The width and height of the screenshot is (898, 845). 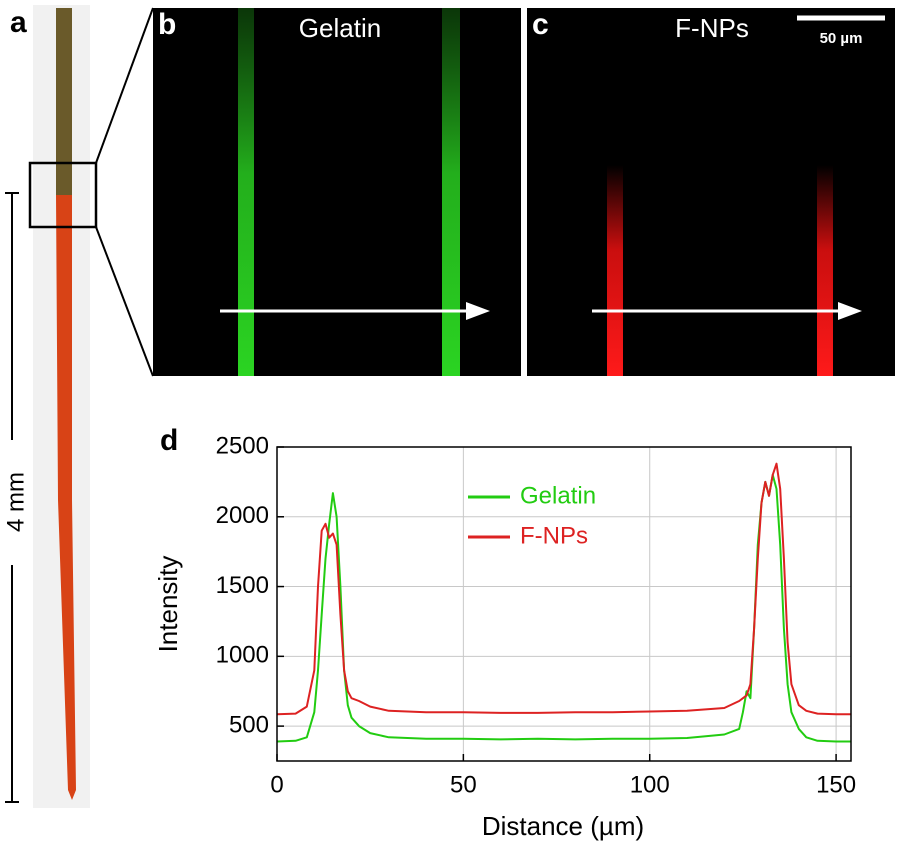 What do you see at coordinates (463, 784) in the screenshot?
I see `x-tick-label: 50` at bounding box center [463, 784].